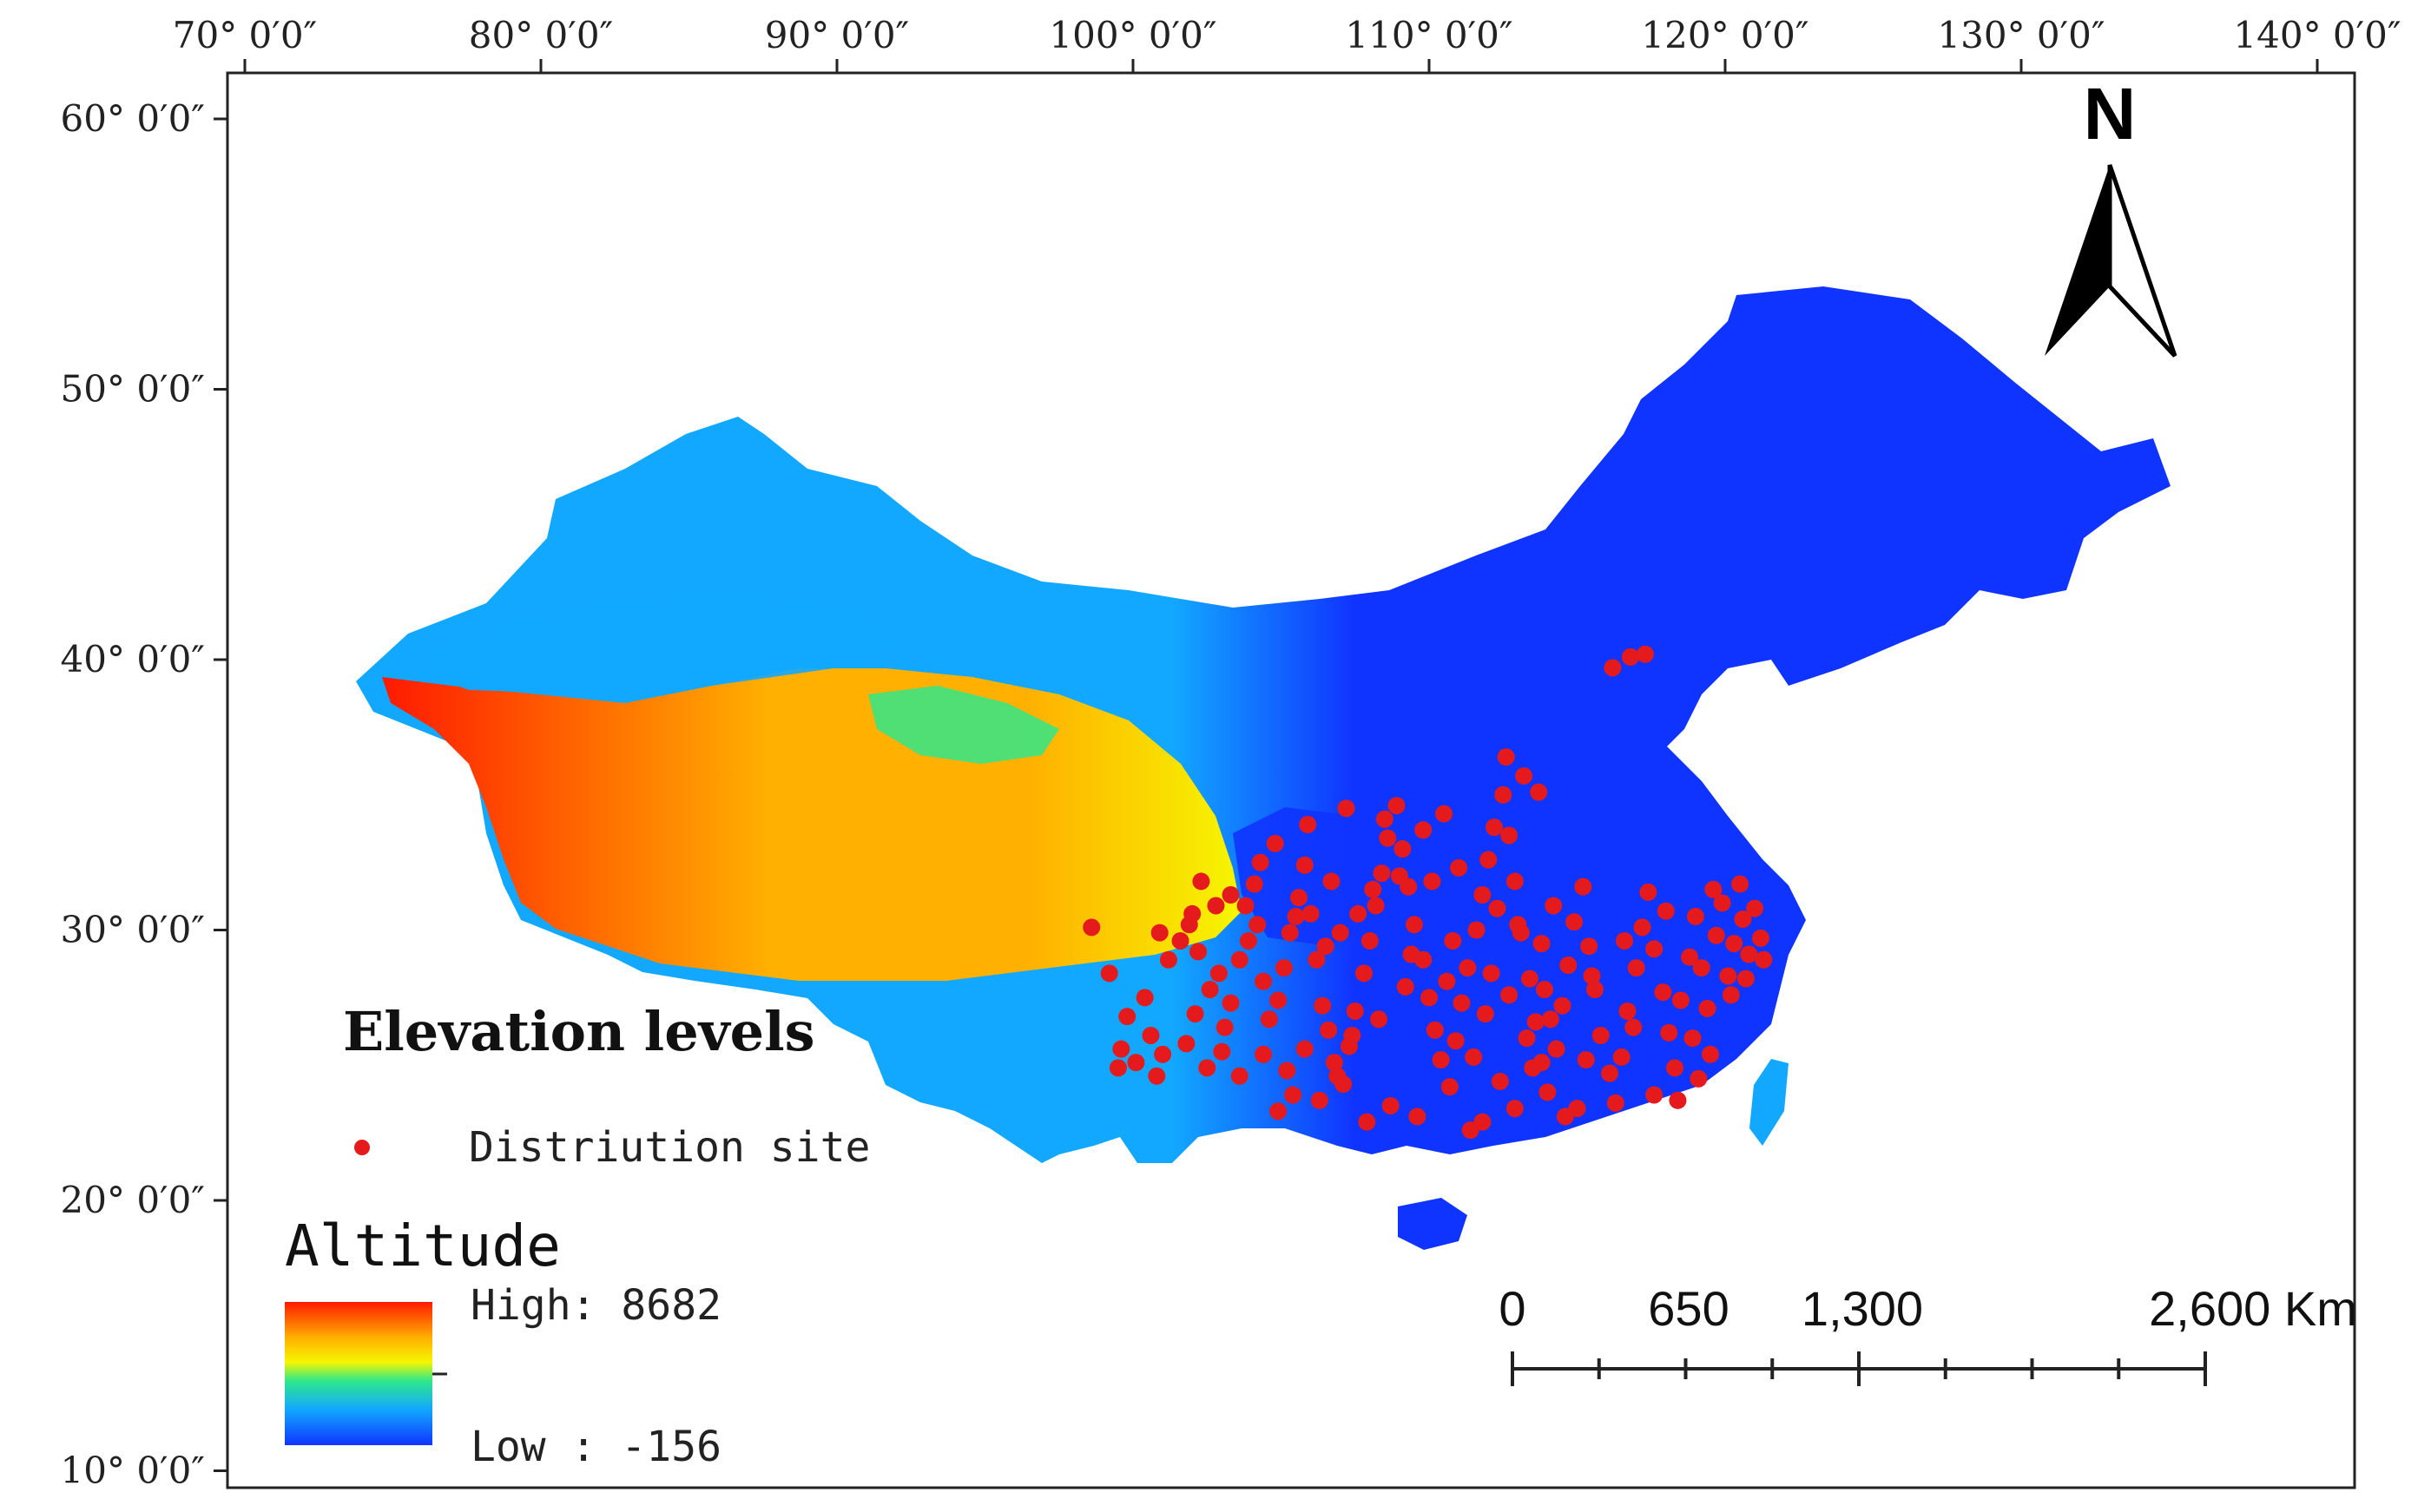 This screenshot has width=2431, height=1512. I want to click on north-arrow: N, so click(2111, 215).